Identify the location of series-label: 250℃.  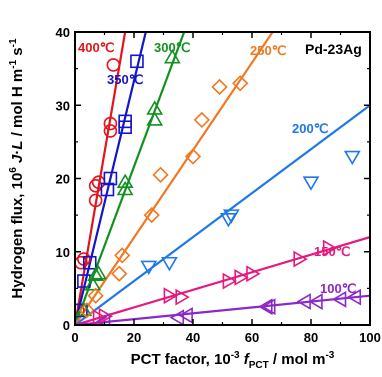
(268, 50).